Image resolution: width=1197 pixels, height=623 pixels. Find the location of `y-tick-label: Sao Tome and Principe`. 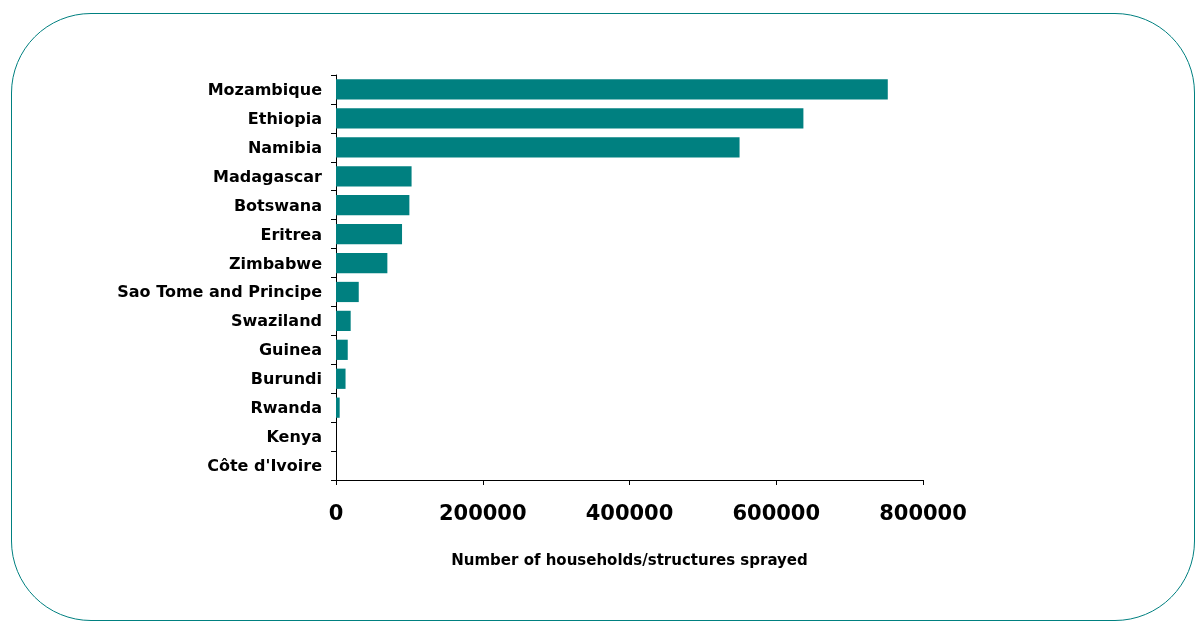

y-tick-label: Sao Tome and Principe is located at coordinates (220, 292).